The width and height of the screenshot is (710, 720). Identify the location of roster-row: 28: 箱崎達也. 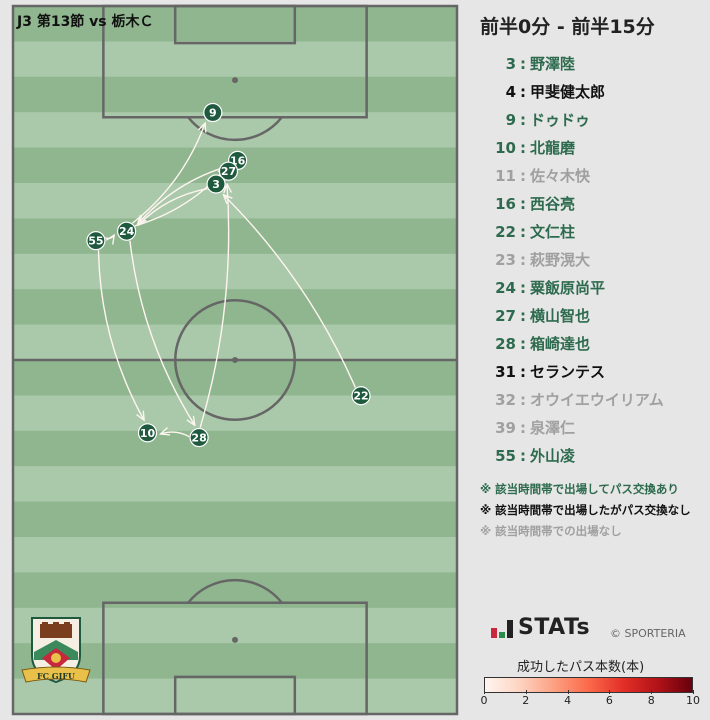
(572, 346).